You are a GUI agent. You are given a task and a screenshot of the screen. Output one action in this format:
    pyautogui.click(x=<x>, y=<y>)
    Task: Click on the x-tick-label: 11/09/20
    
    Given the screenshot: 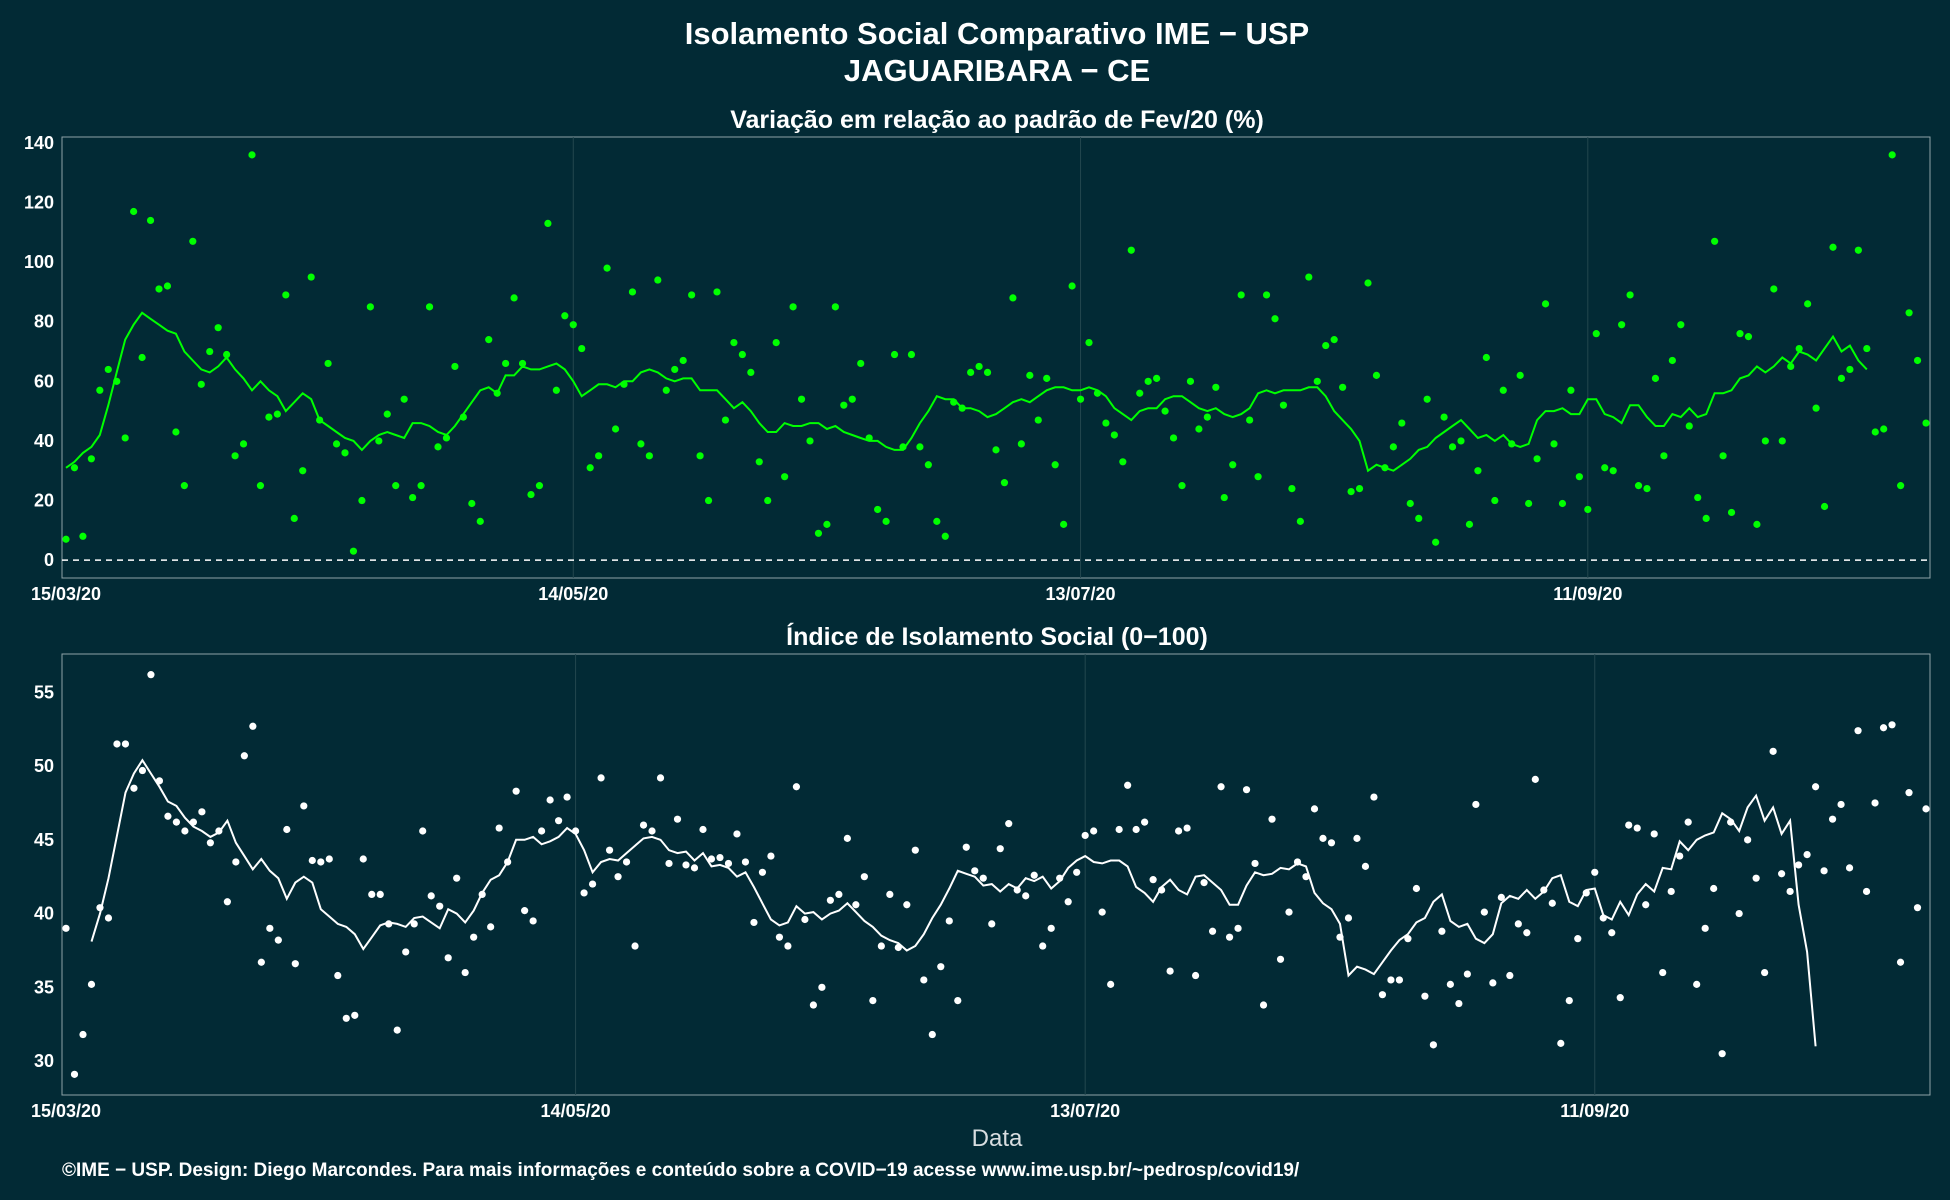 What is the action you would take?
    pyautogui.click(x=1594, y=1111)
    